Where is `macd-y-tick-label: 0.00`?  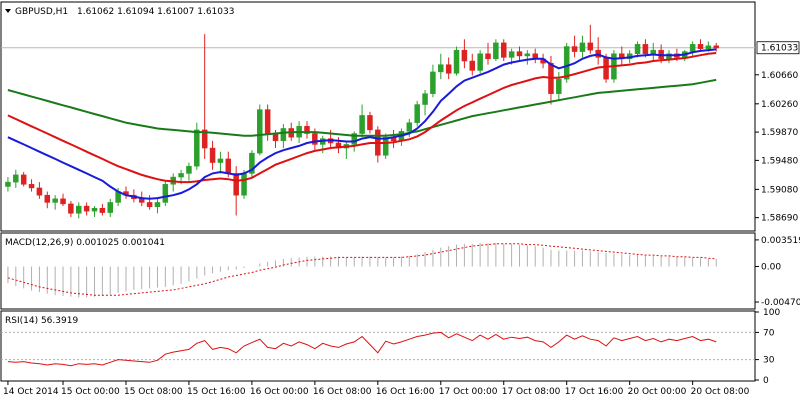 macd-y-tick-label: 0.00 is located at coordinates (771, 267).